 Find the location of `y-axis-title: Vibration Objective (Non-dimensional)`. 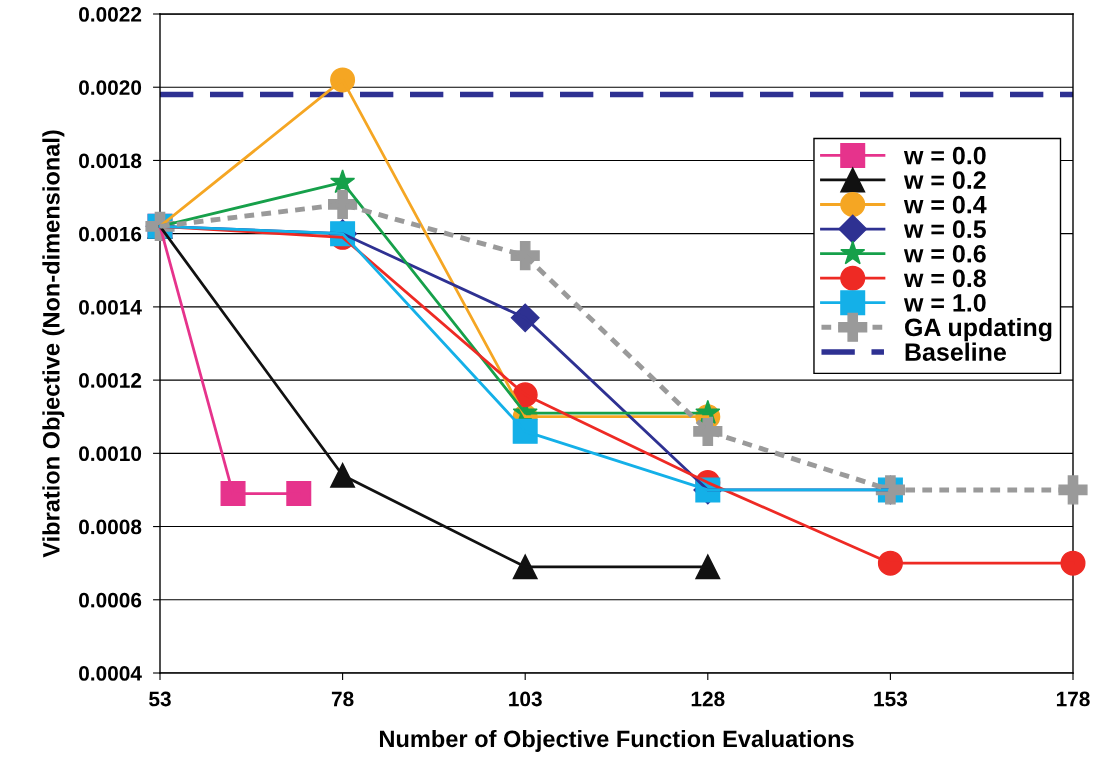

y-axis-title: Vibration Objective (Non-dimensional) is located at coordinates (53, 344).